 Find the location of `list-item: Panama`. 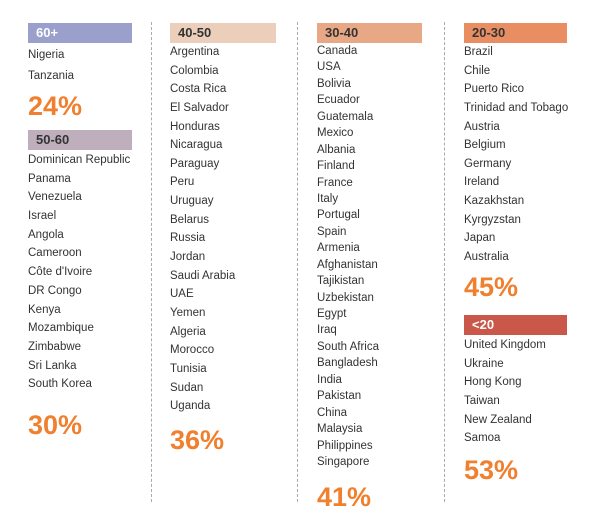

list-item: Panama is located at coordinates (49, 178).